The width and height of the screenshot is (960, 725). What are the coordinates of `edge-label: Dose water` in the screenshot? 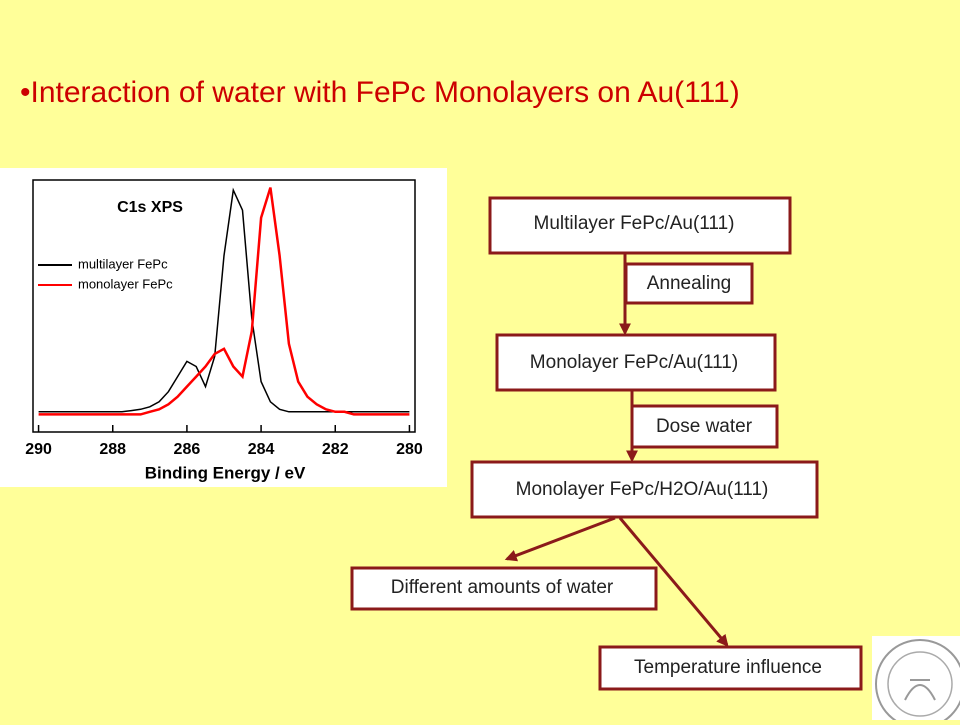 It's located at (704, 426).